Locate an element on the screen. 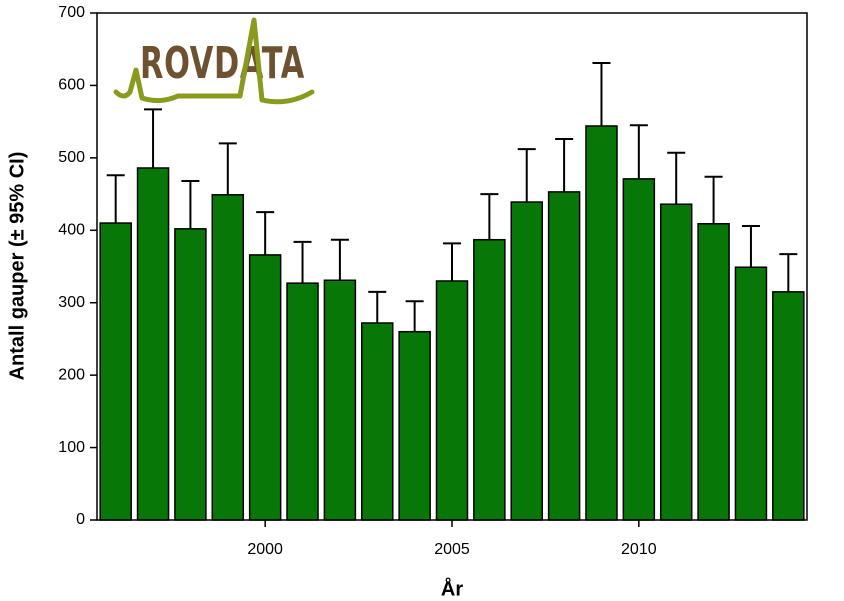 This screenshot has height=601, width=844. y-tick-label: 200 is located at coordinates (71, 374).